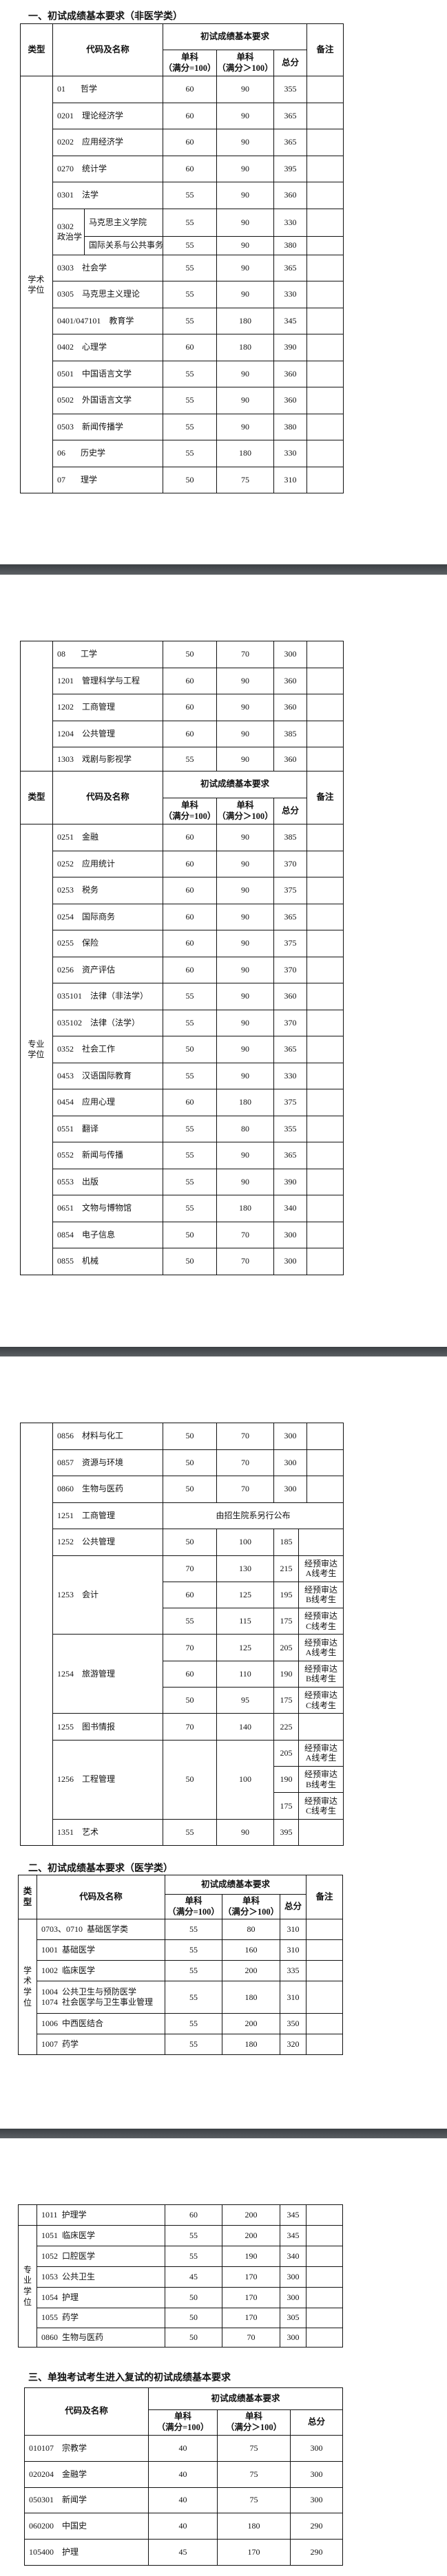  I want to click on program-name: 工学, so click(89, 654).